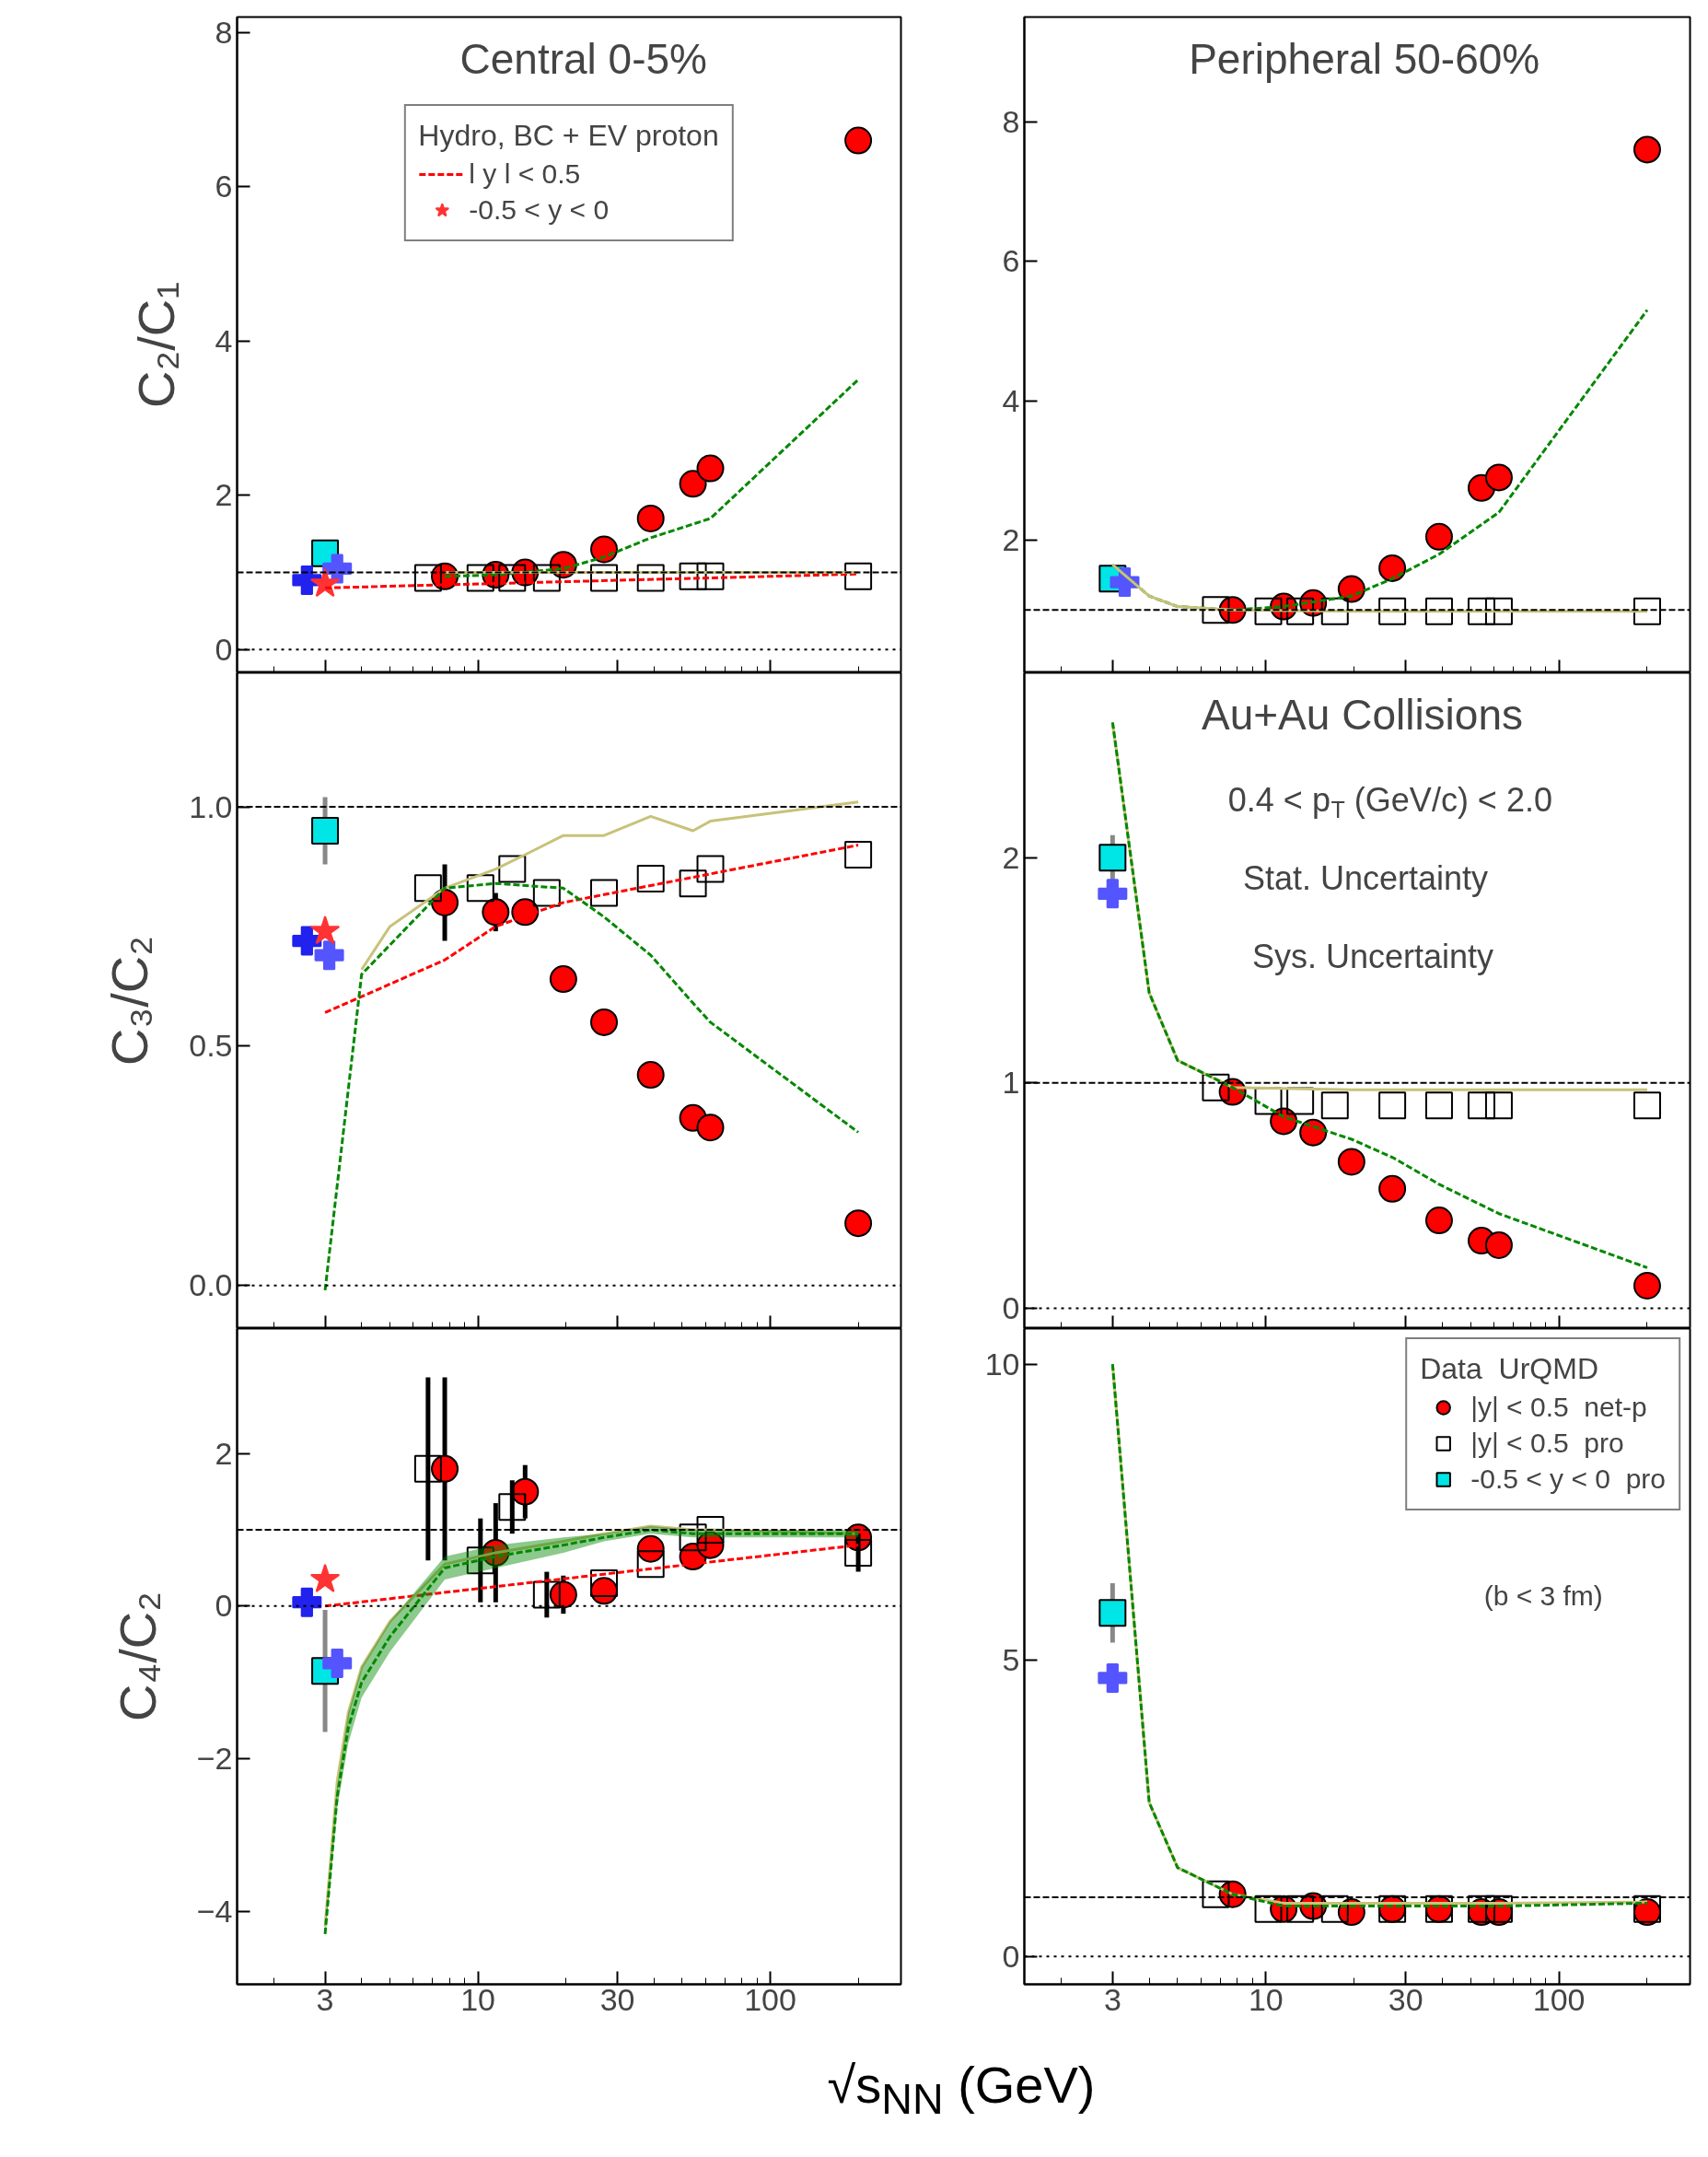  Describe the element at coordinates (156, 345) in the screenshot. I see `y-axis-title: C₂/C₁` at that location.